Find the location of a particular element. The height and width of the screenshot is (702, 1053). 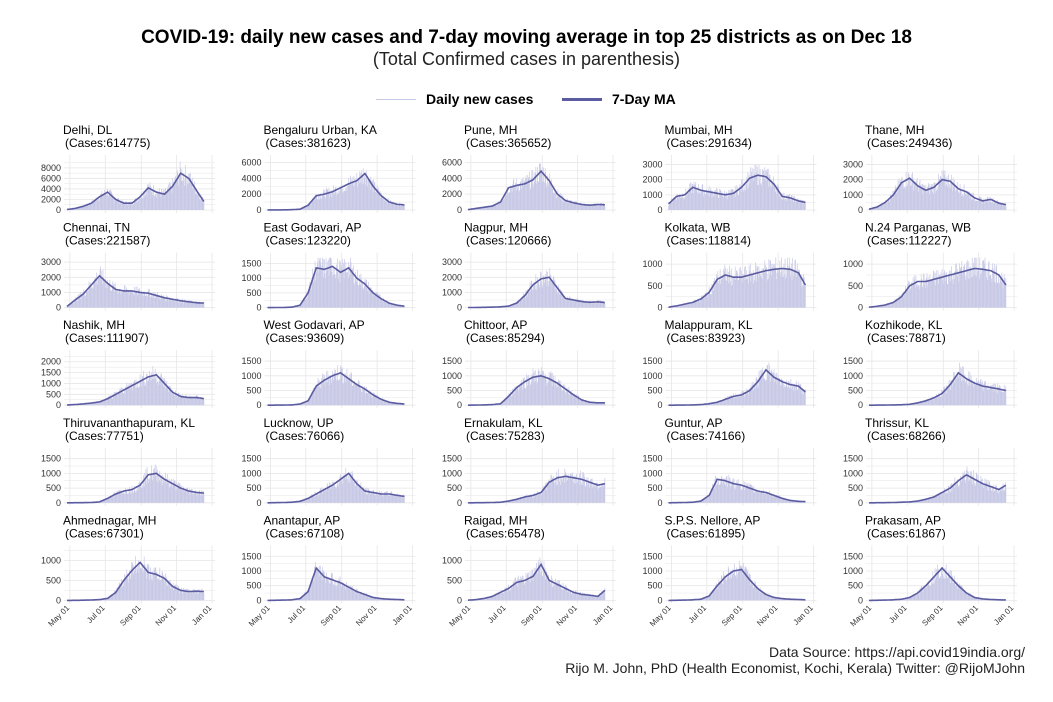

panel-3: Mumbai, MH(Cases:291634) 0 1000 2000 3000 is located at coordinates (729, 169).